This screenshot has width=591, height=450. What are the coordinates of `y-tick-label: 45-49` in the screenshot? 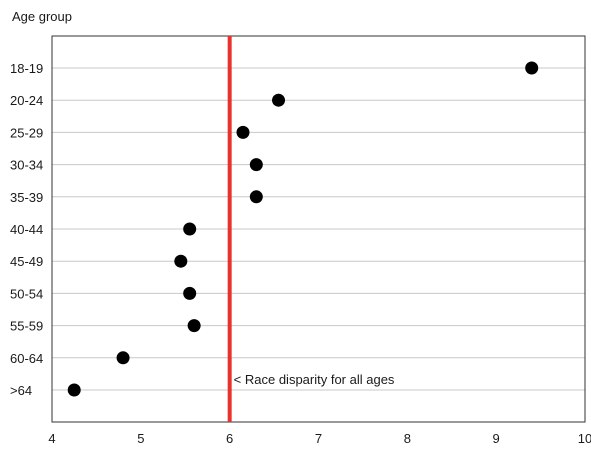 It's located at (26, 261).